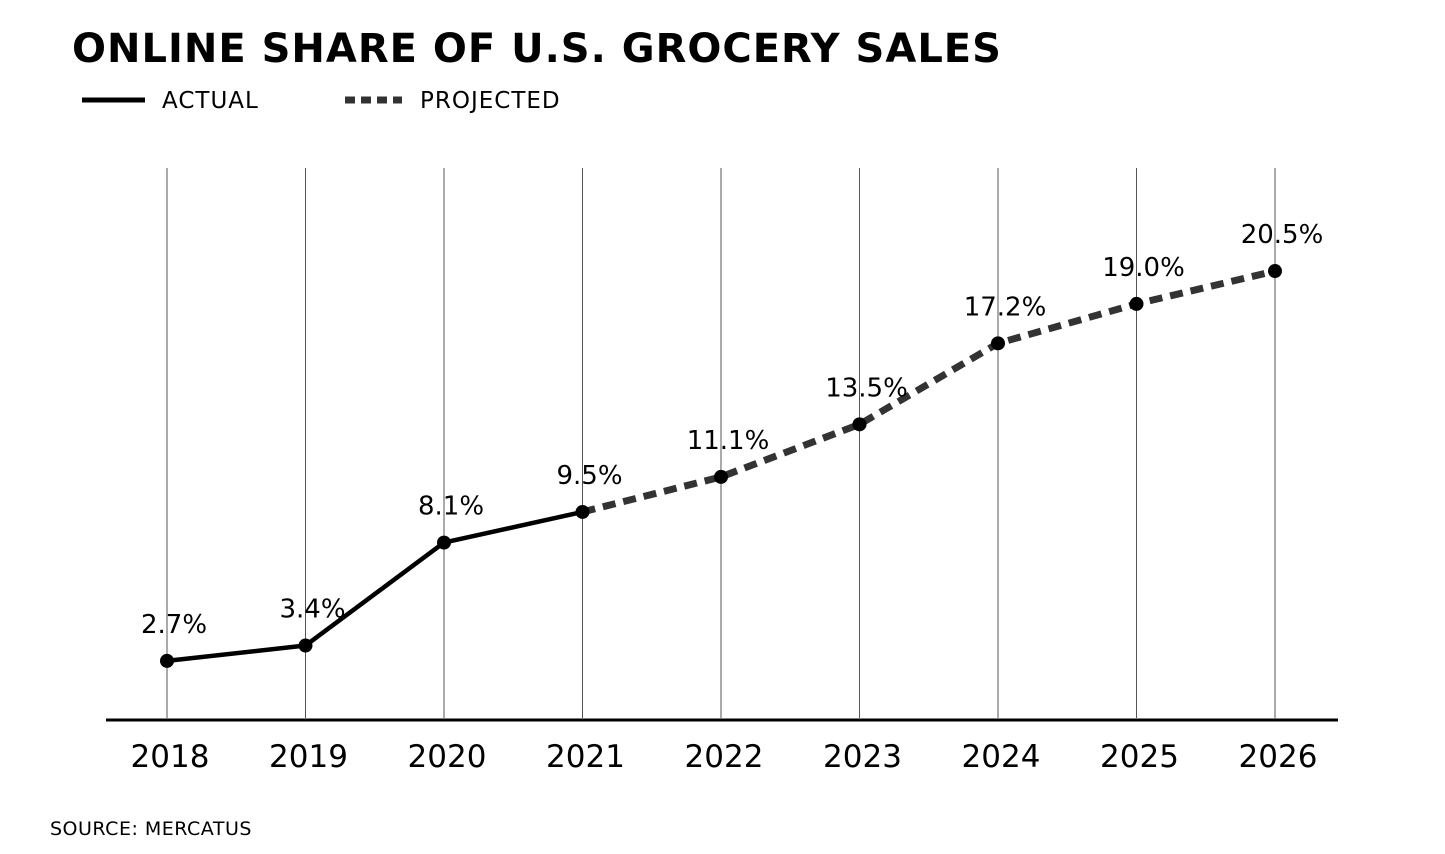  Describe the element at coordinates (174, 625) in the screenshot. I see `data-label-2018: 2.7%` at that location.